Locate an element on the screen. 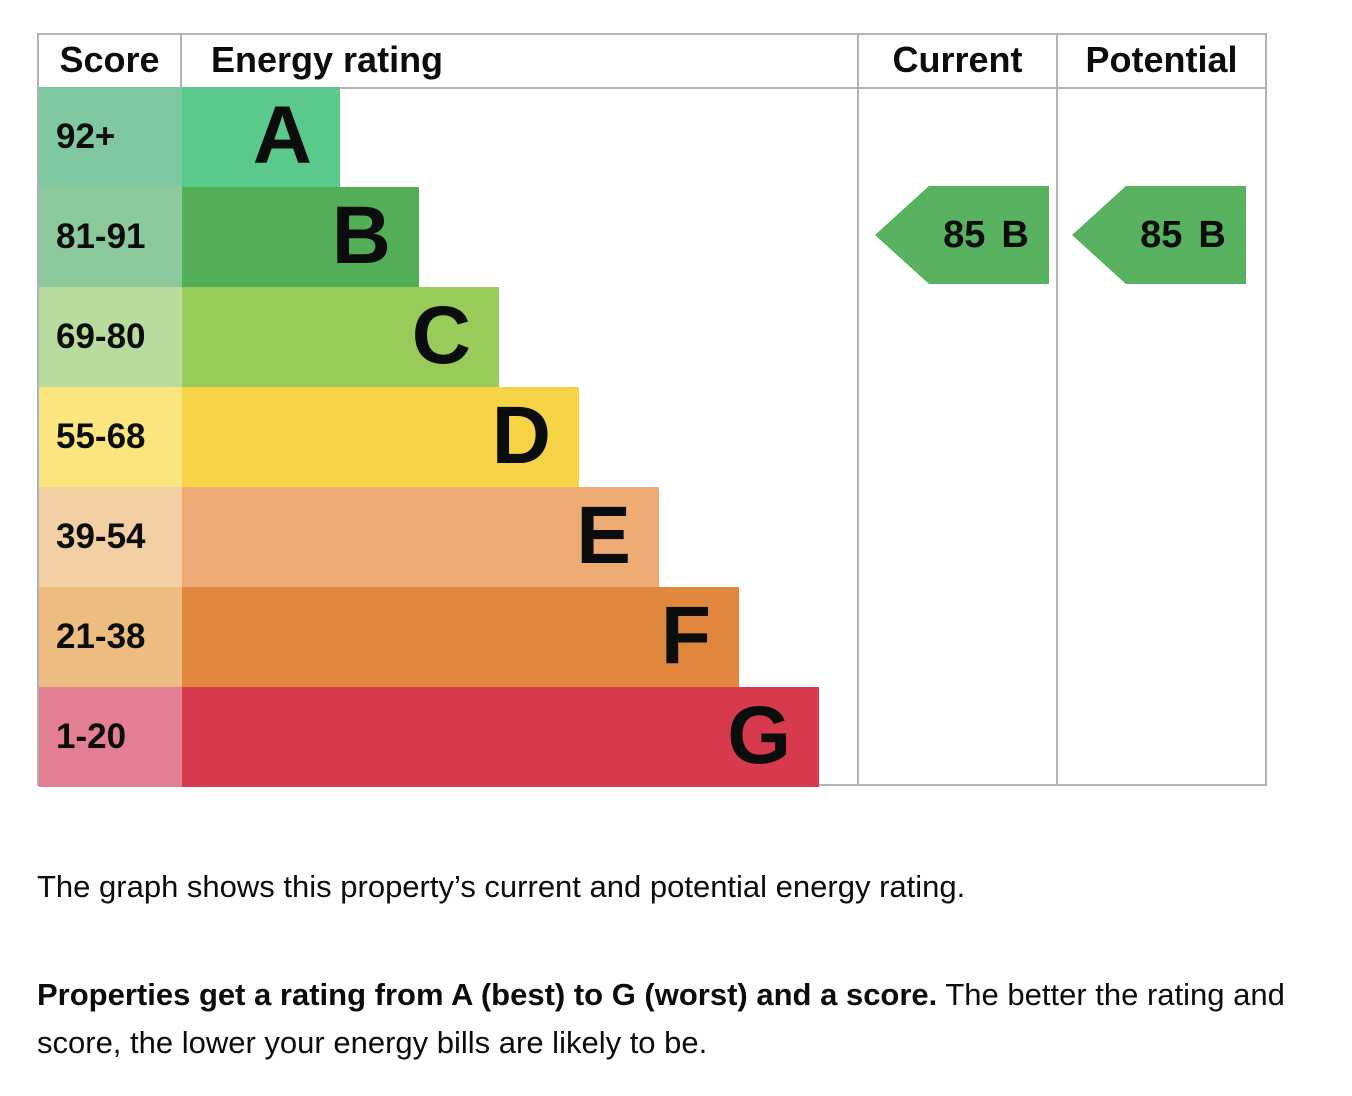  column-header-energy-rating: Energy rating is located at coordinates (521, 61).